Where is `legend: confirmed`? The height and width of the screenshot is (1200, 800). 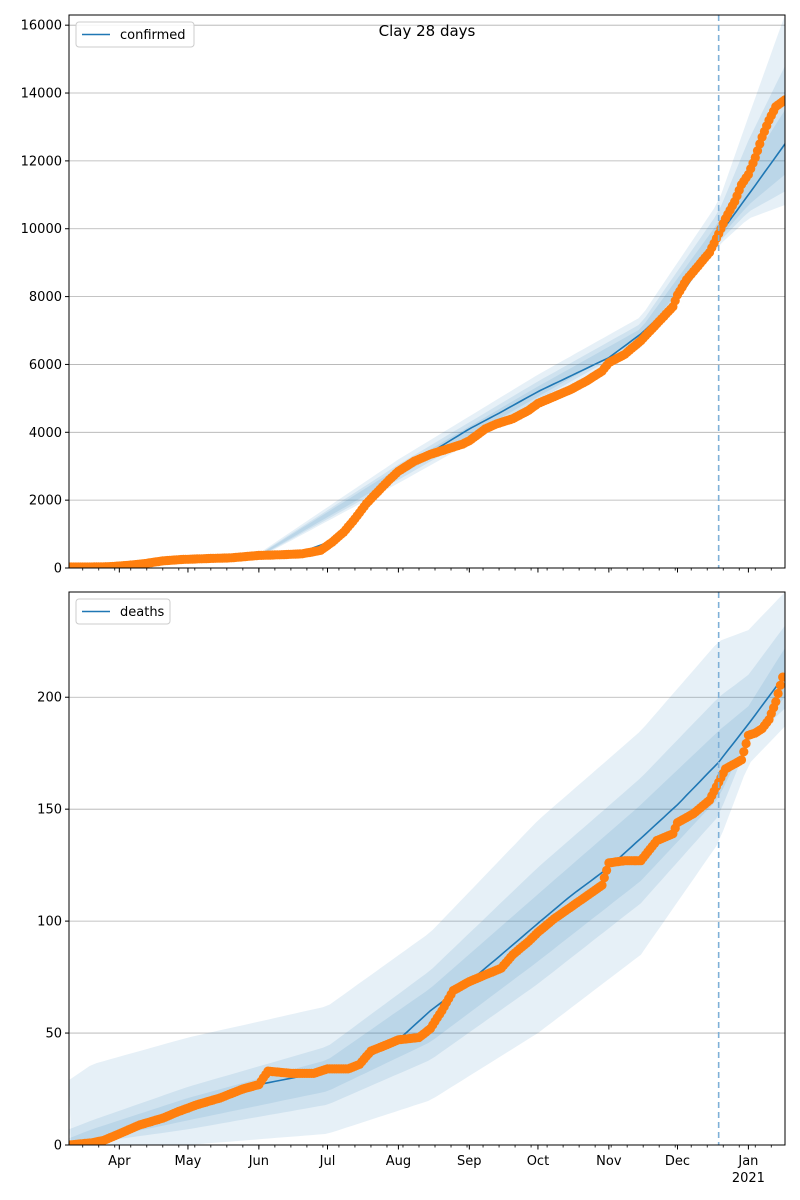
legend: confirmed is located at coordinates (135, 34).